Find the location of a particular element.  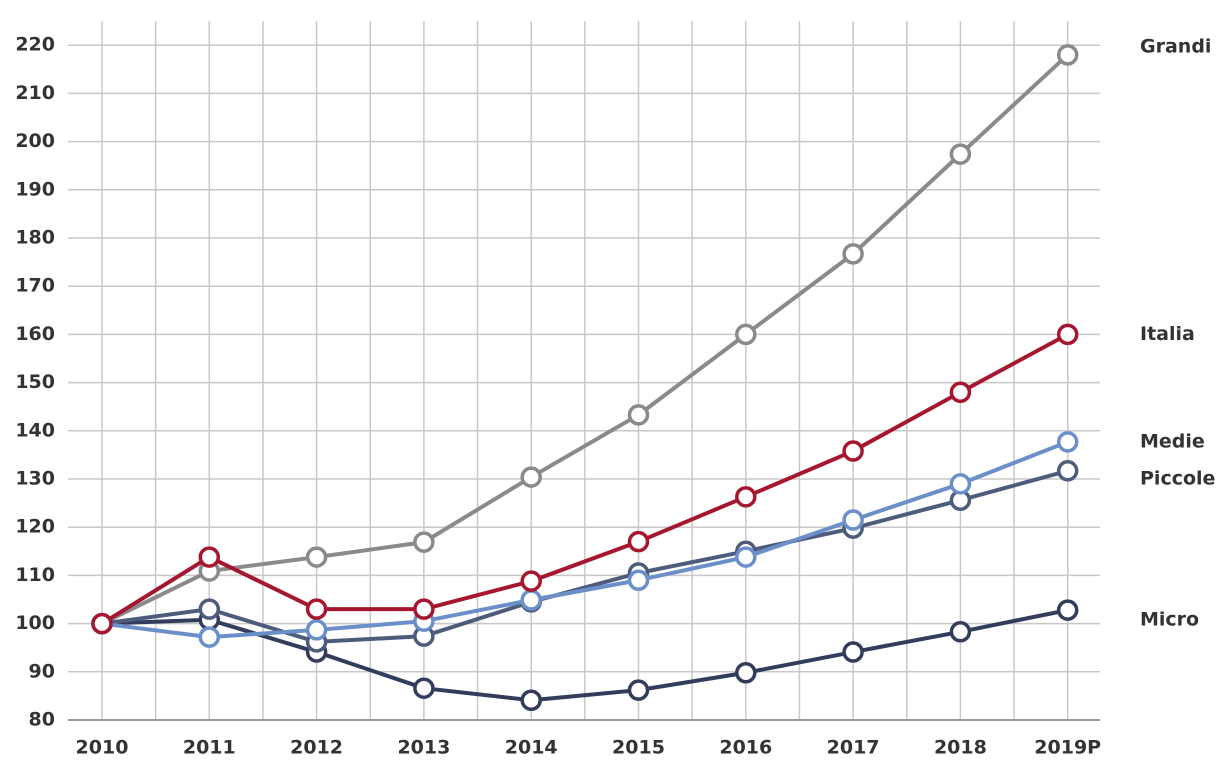

x-tick-label: 2014 is located at coordinates (531, 748).